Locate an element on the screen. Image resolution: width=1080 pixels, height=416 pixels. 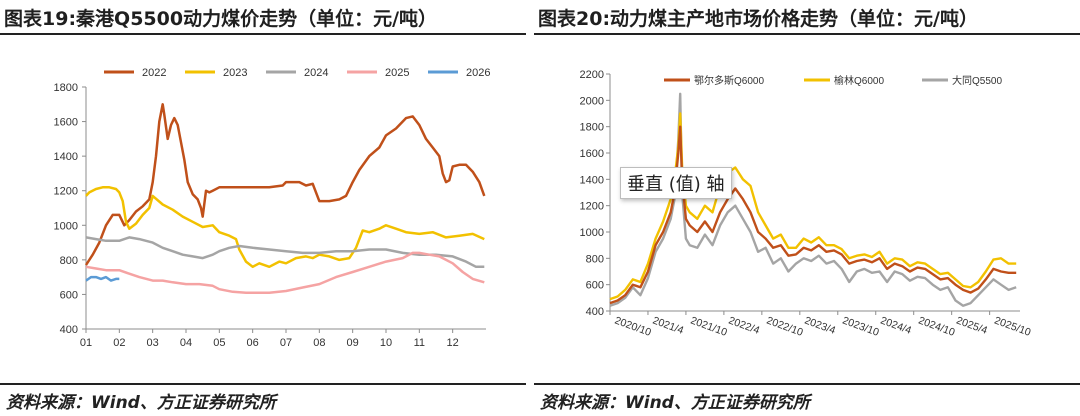
x-tick-label: 2021/4 is located at coordinates (668, 326).